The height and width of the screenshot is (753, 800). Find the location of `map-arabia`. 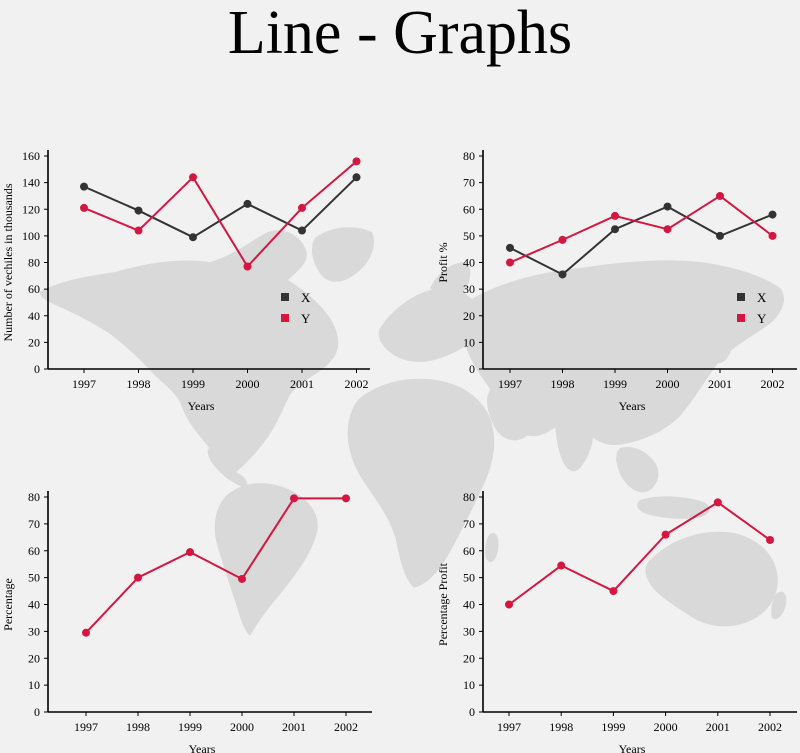

map-arabia is located at coordinates (512, 414).